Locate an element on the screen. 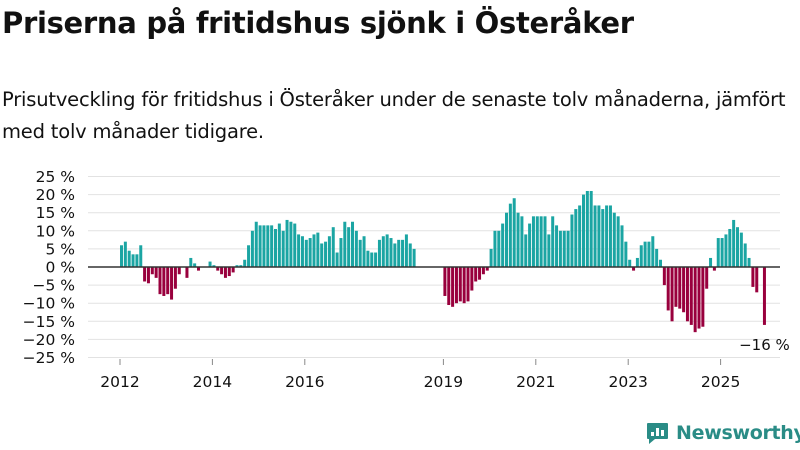 This screenshot has width=800, height=450. last-value-annotation: −16 % is located at coordinates (764, 345).